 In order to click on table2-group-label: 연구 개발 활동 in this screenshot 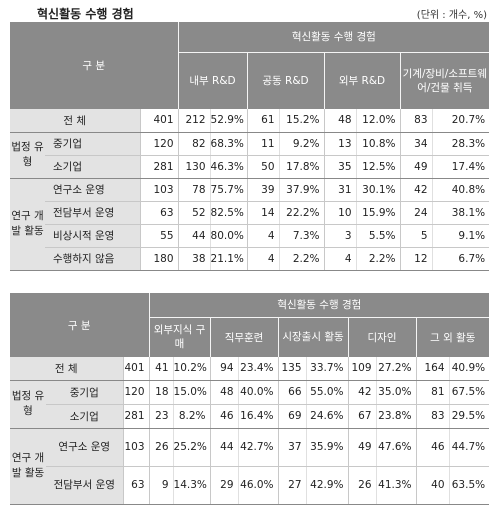, I will do `click(28, 466)`.